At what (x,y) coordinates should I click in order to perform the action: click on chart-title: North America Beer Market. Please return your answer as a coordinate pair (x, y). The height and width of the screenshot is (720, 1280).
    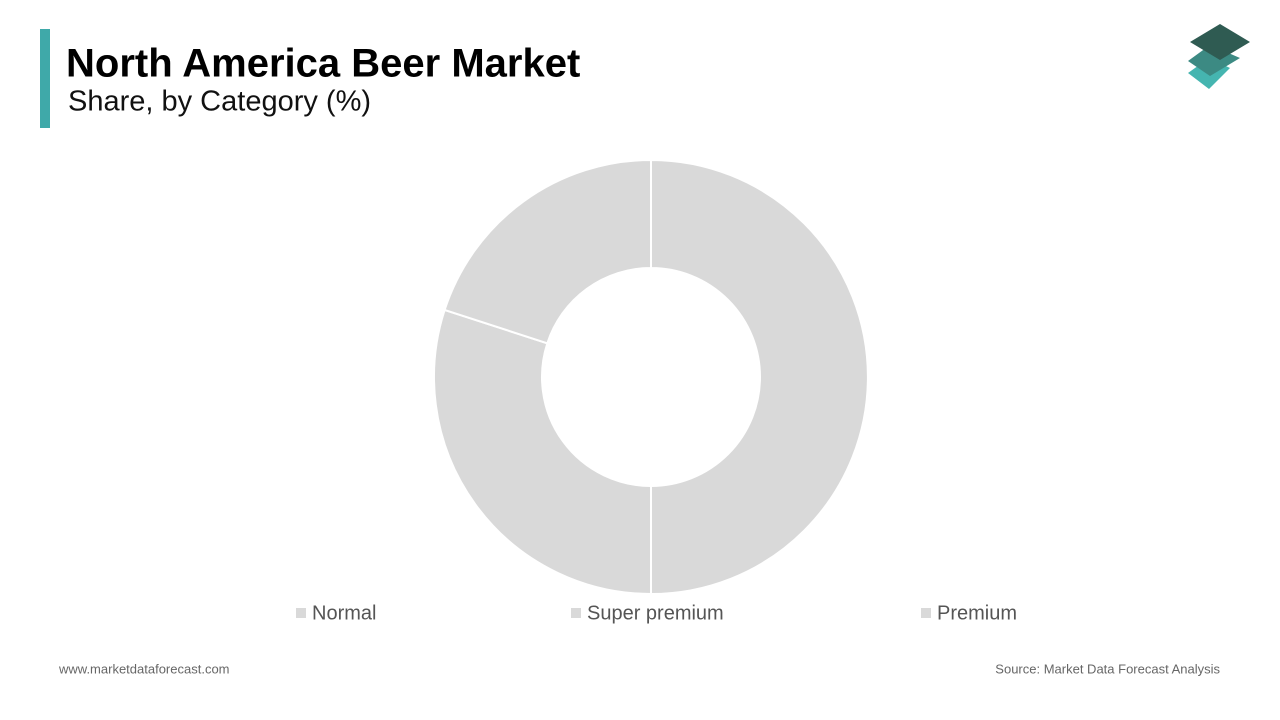
    Looking at the image, I should click on (323, 64).